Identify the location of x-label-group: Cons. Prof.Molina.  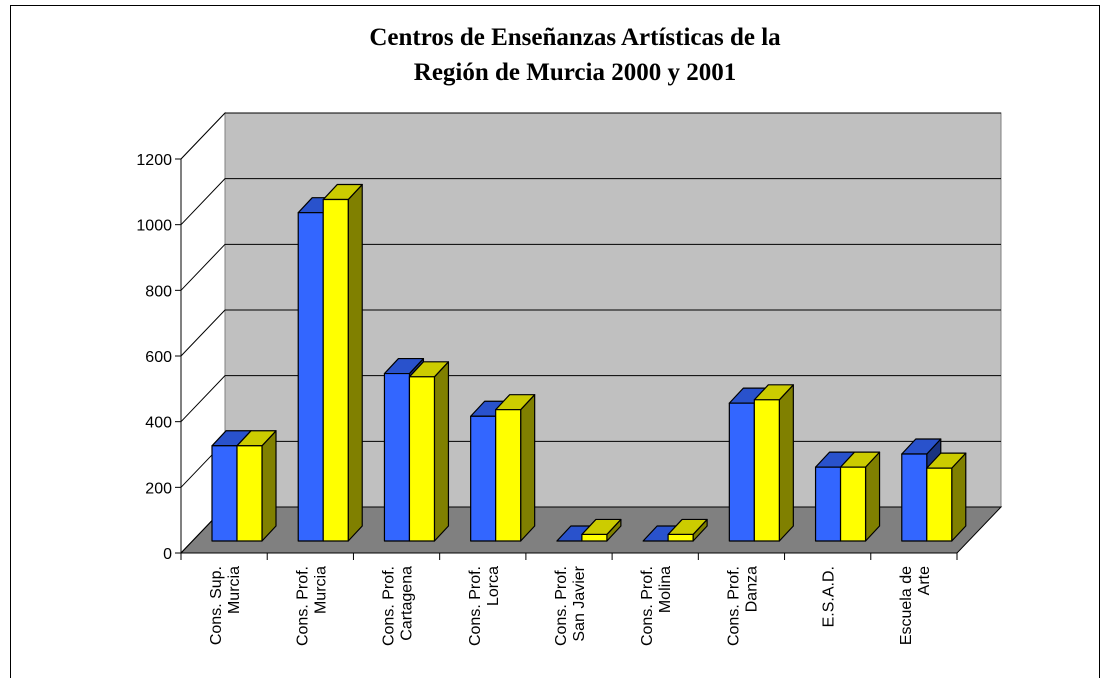
(656, 606).